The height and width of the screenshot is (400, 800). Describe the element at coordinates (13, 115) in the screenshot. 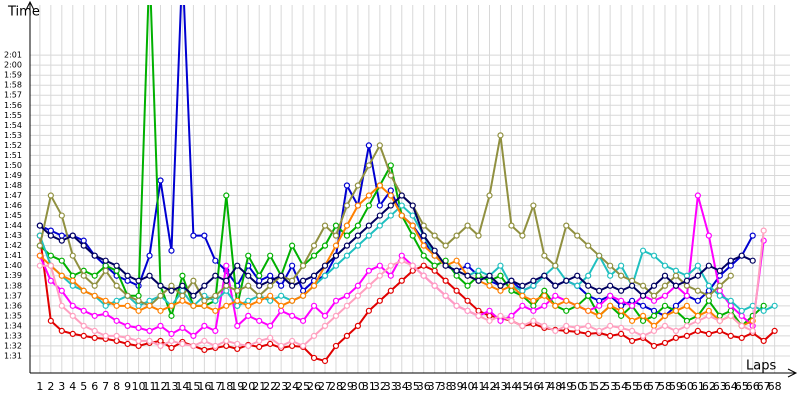

I see `y-tick-label: 1:55` at that location.